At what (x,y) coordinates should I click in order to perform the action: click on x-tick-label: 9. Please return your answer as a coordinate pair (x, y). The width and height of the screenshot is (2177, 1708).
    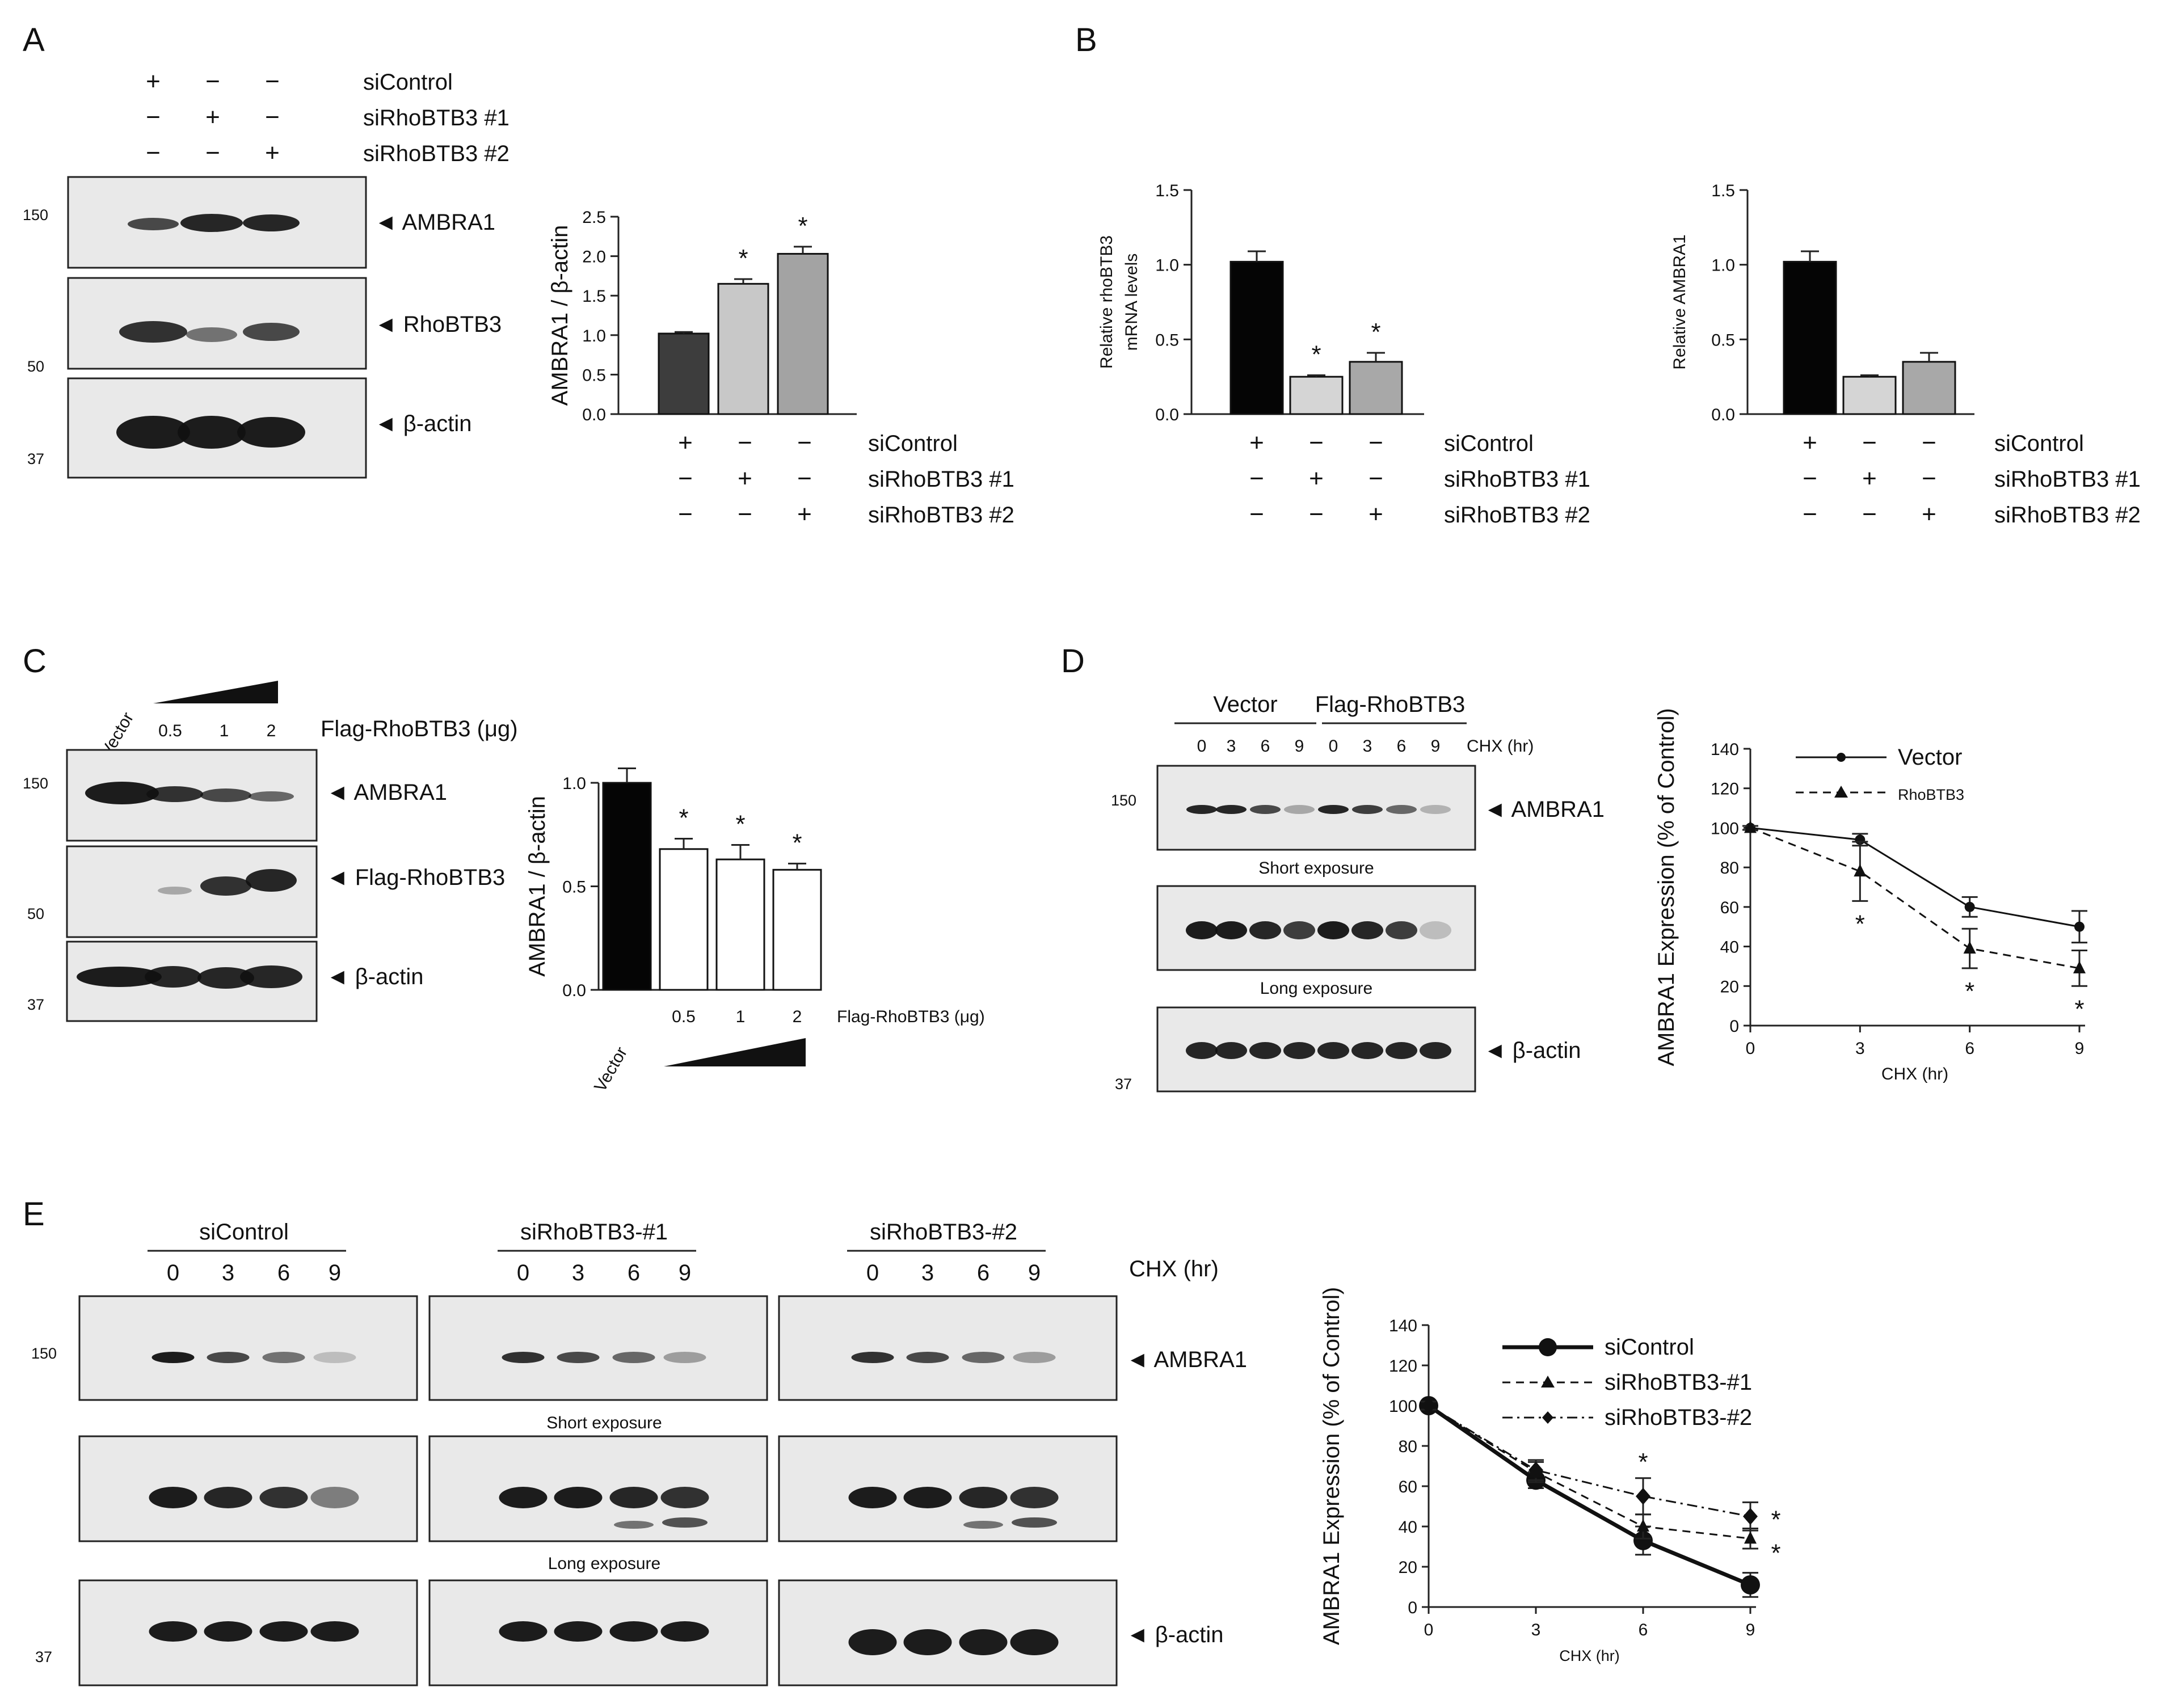
    Looking at the image, I should click on (2080, 1048).